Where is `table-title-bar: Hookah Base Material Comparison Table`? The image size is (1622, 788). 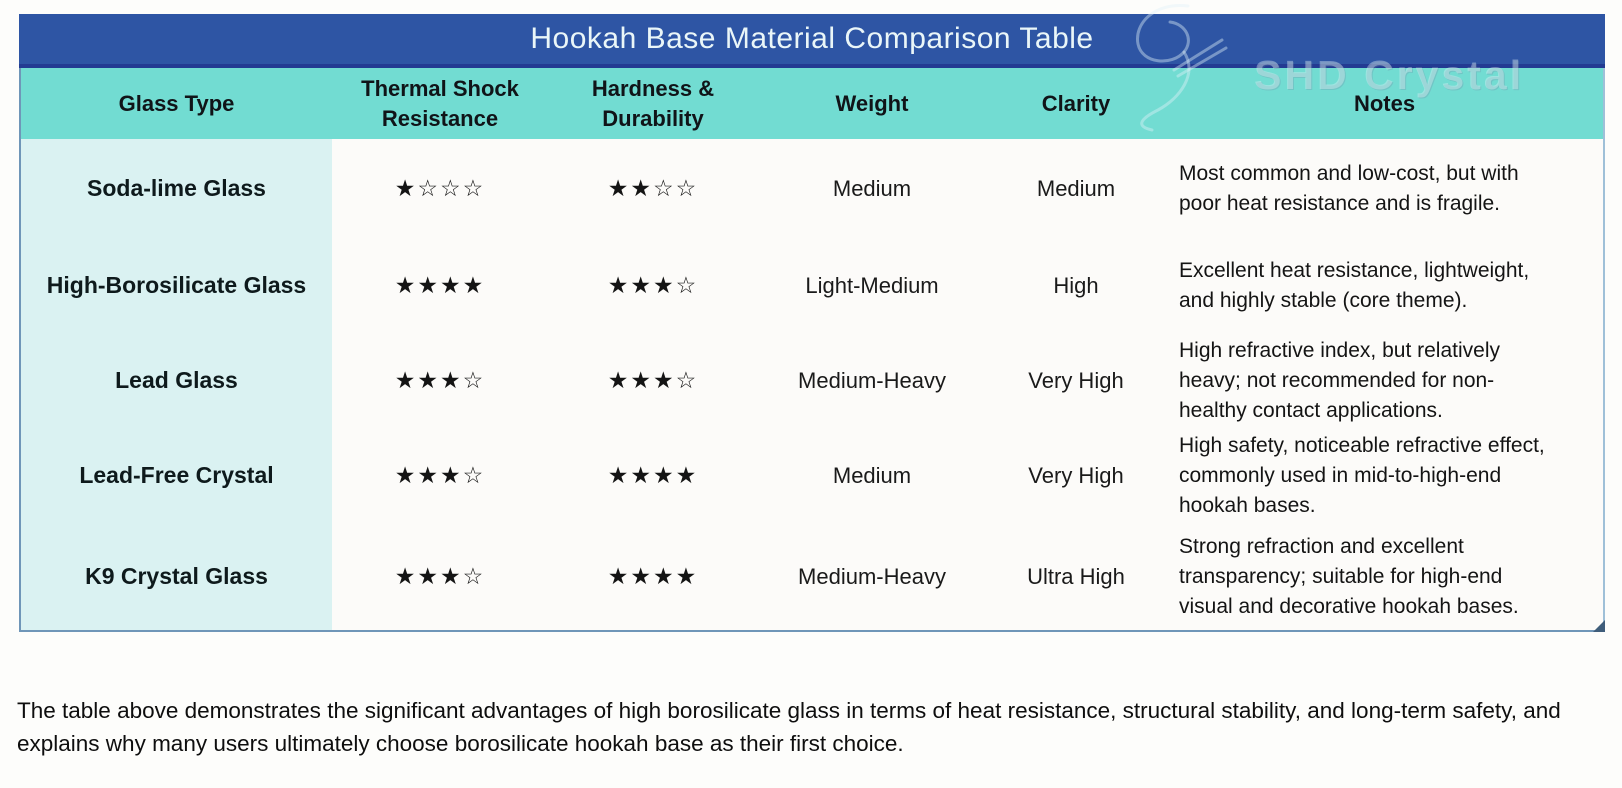 table-title-bar: Hookah Base Material Comparison Table is located at coordinates (812, 41).